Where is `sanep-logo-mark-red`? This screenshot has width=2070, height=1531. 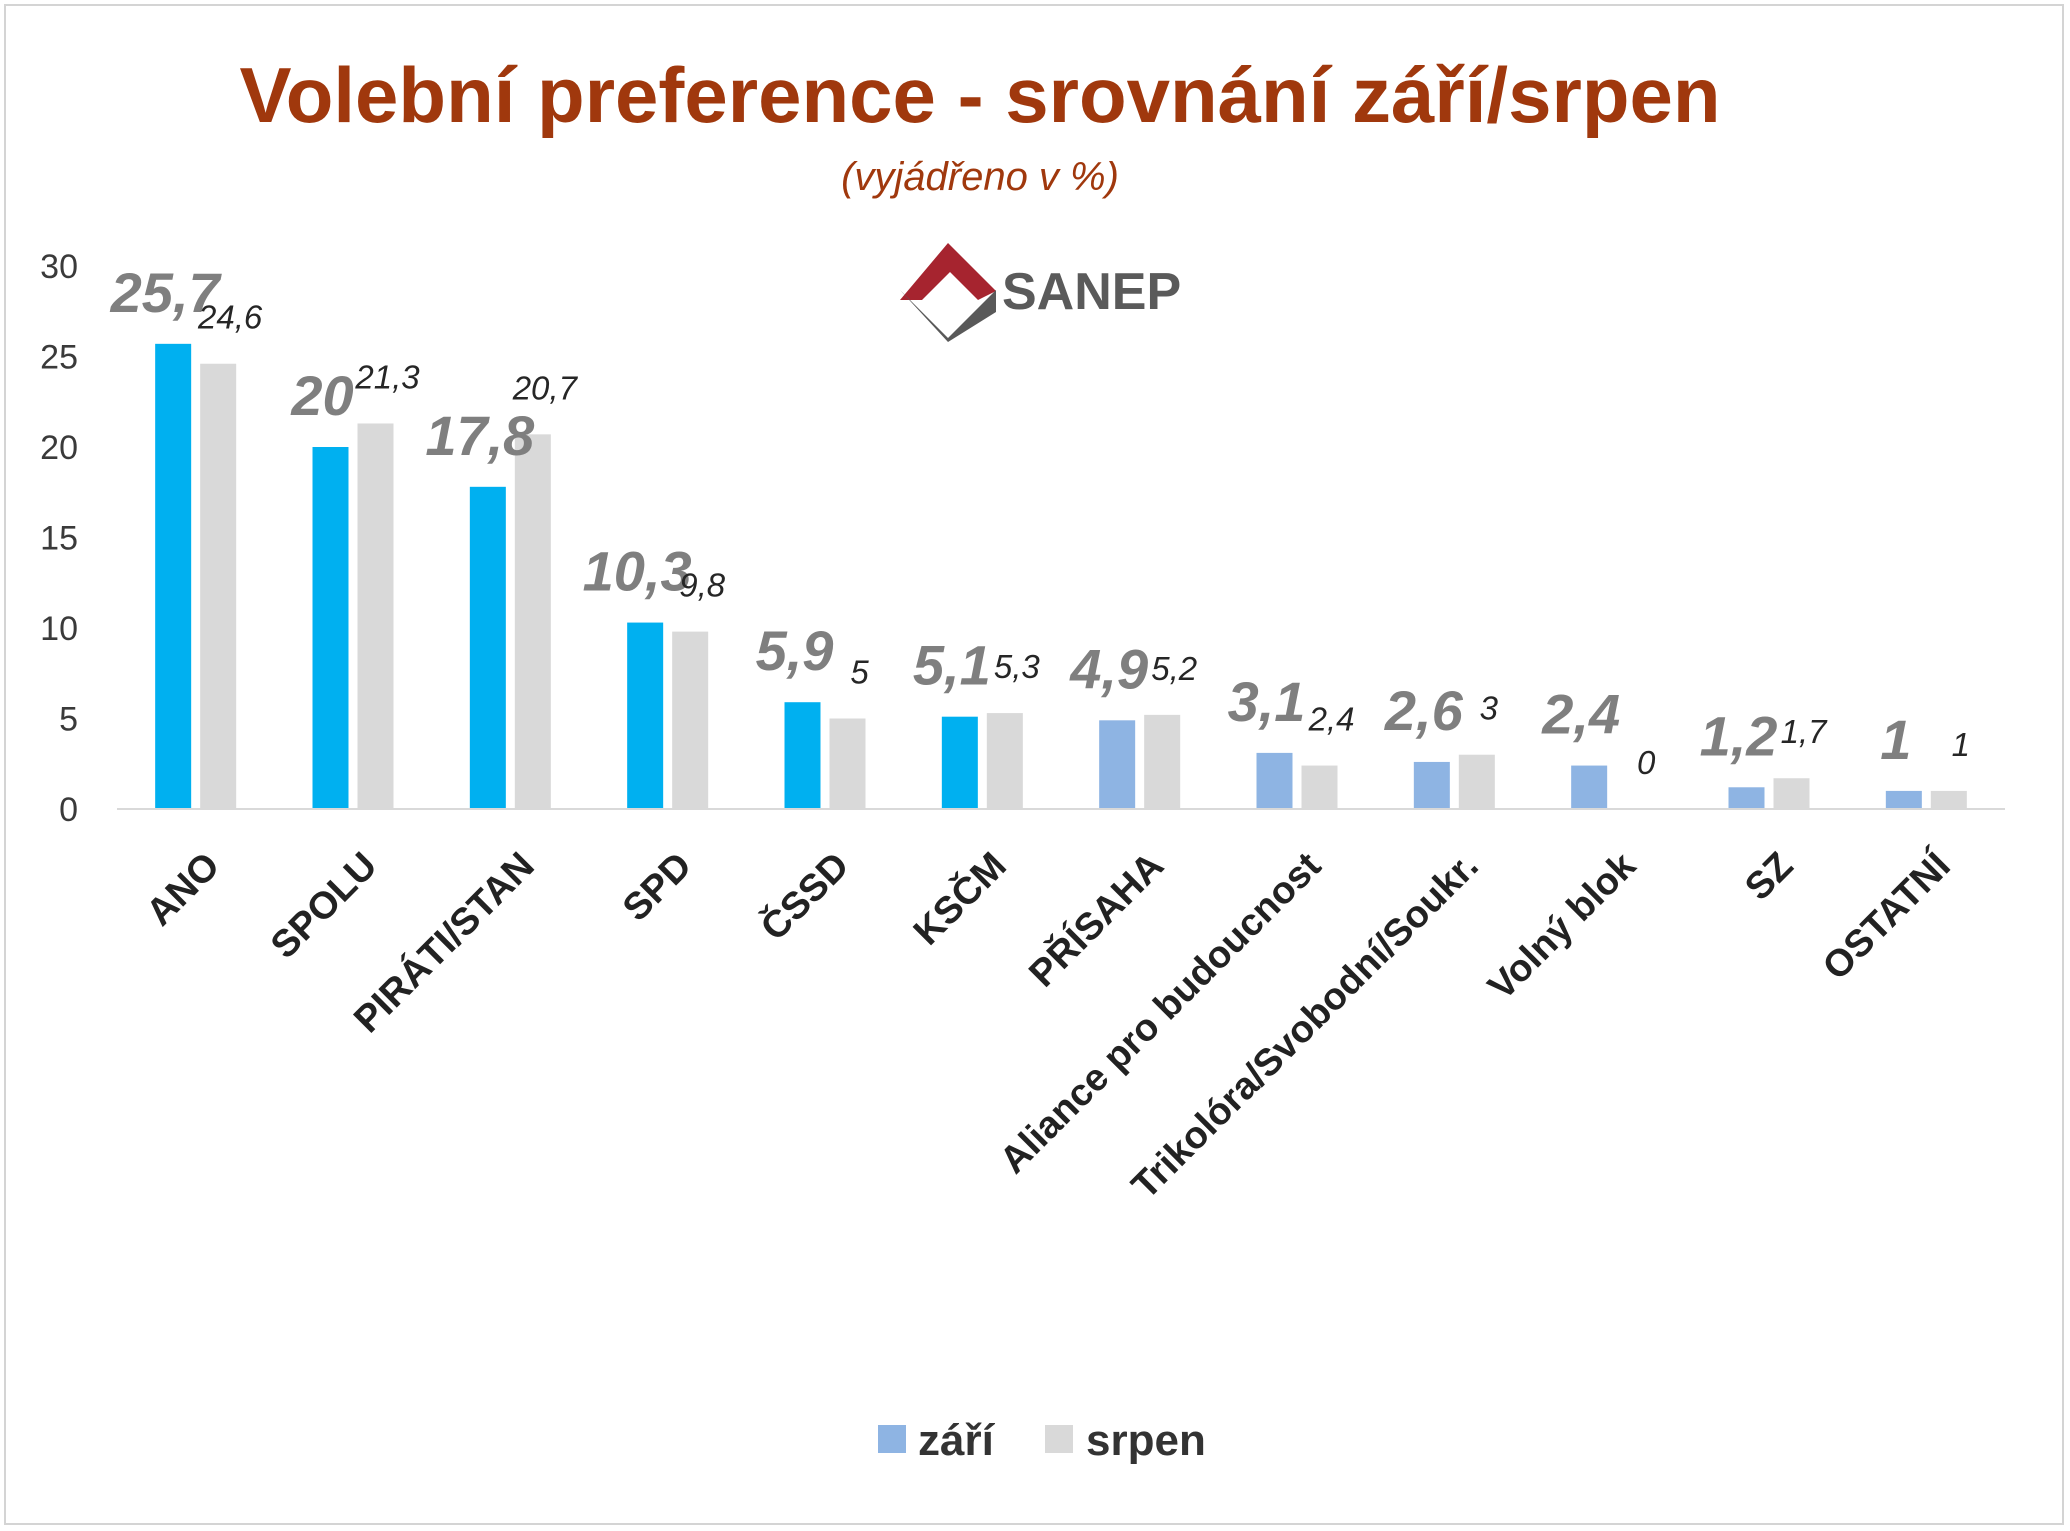
sanep-logo-mark-red is located at coordinates (948, 271).